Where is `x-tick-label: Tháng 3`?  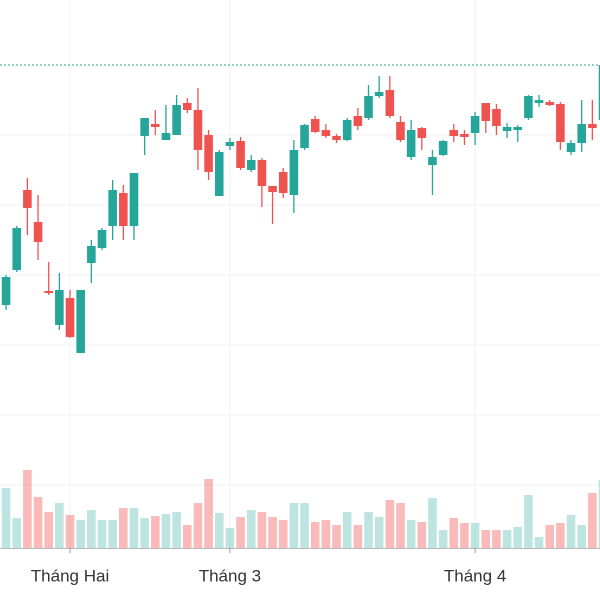
x-tick-label: Tháng 3 is located at coordinates (230, 575).